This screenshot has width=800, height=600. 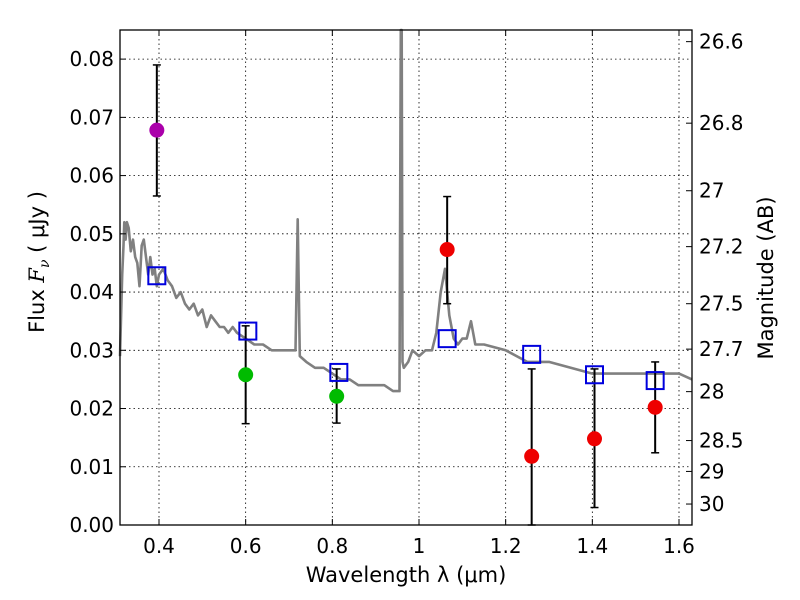 What do you see at coordinates (721, 304) in the screenshot?
I see `mag-tick-label: 27.5` at bounding box center [721, 304].